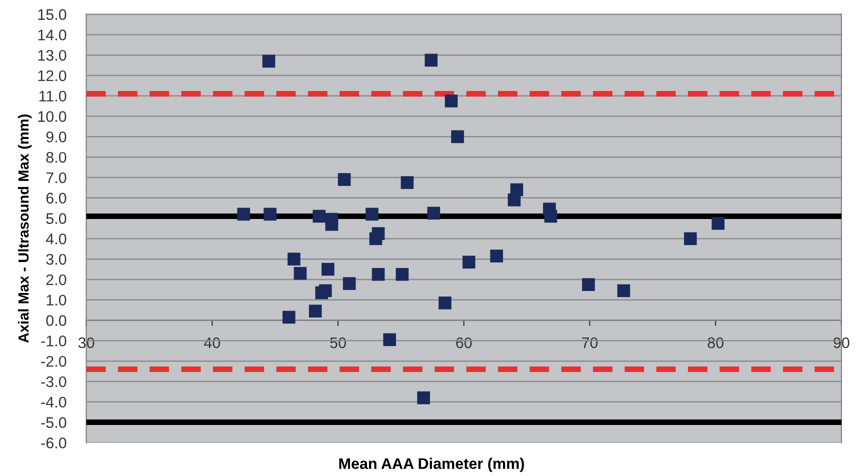 The image size is (863, 476). I want to click on y-tick-label: 11.0, so click(52, 96).